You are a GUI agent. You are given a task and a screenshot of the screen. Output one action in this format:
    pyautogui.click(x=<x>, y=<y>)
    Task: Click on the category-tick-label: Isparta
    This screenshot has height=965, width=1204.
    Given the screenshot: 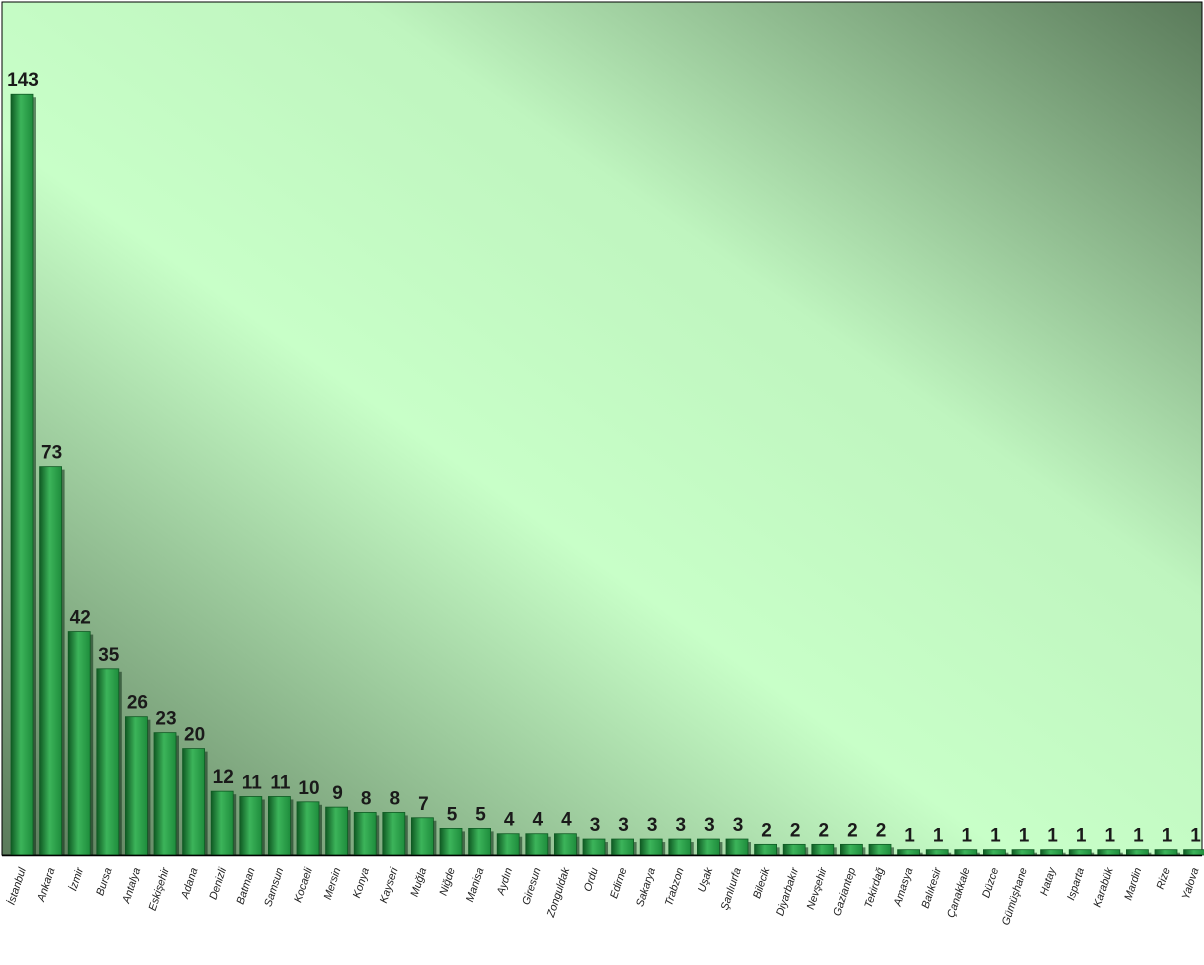 What is the action you would take?
    pyautogui.click(x=1076, y=884)
    